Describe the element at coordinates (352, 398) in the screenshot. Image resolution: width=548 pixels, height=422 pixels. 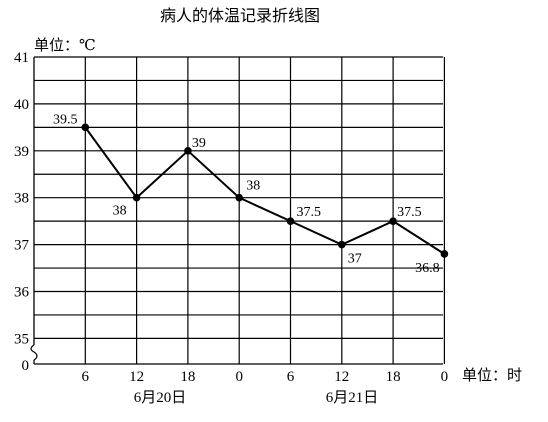
I see `date-label: 6月21日` at that location.